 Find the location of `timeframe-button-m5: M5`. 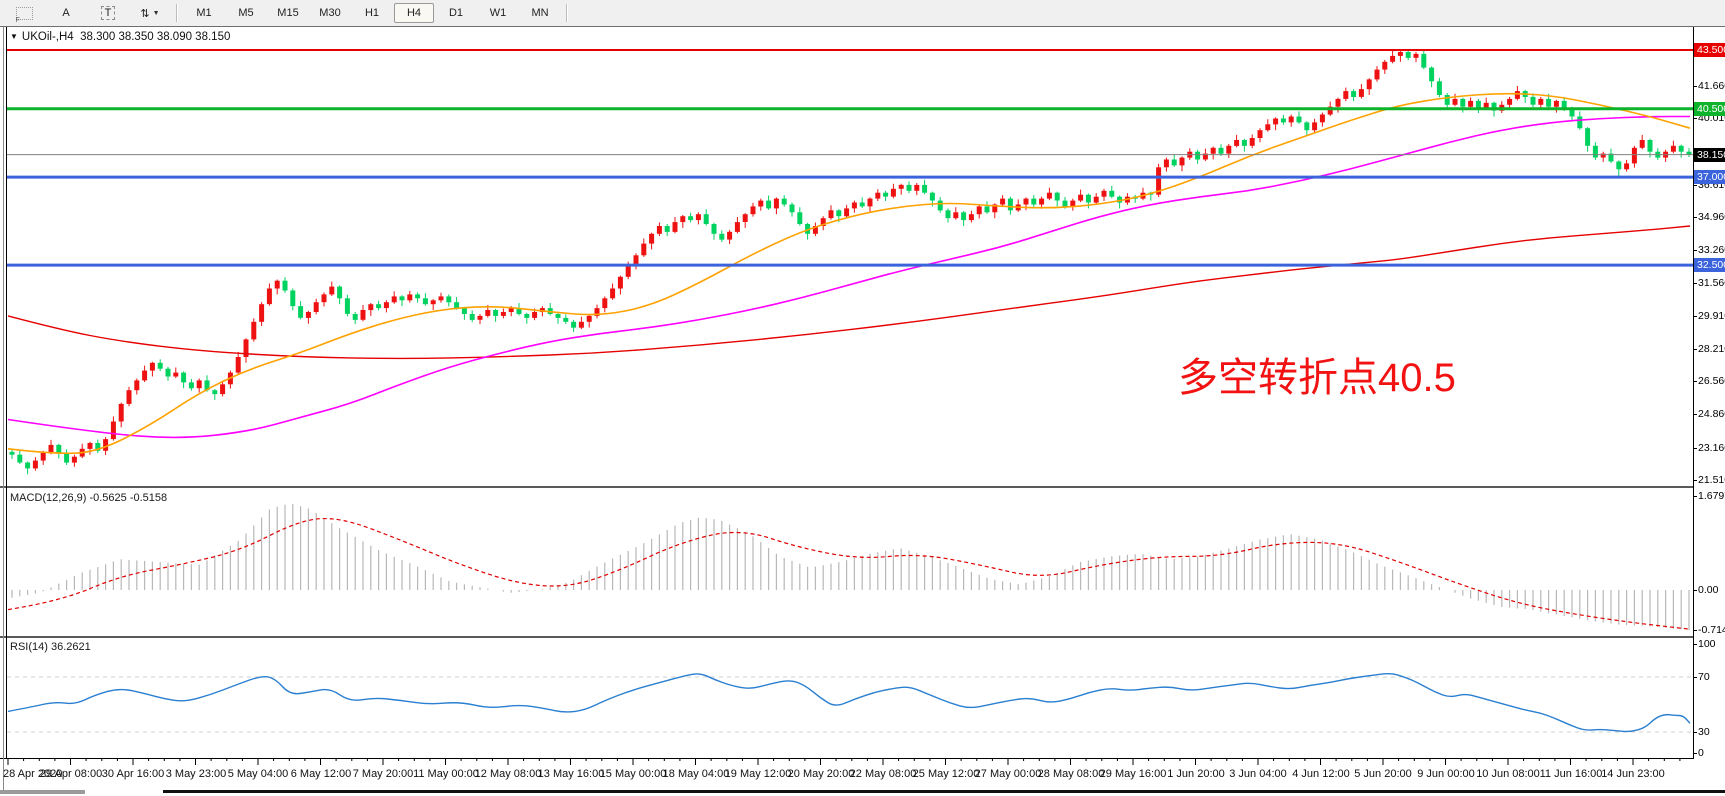

timeframe-button-m5: M5 is located at coordinates (246, 13).